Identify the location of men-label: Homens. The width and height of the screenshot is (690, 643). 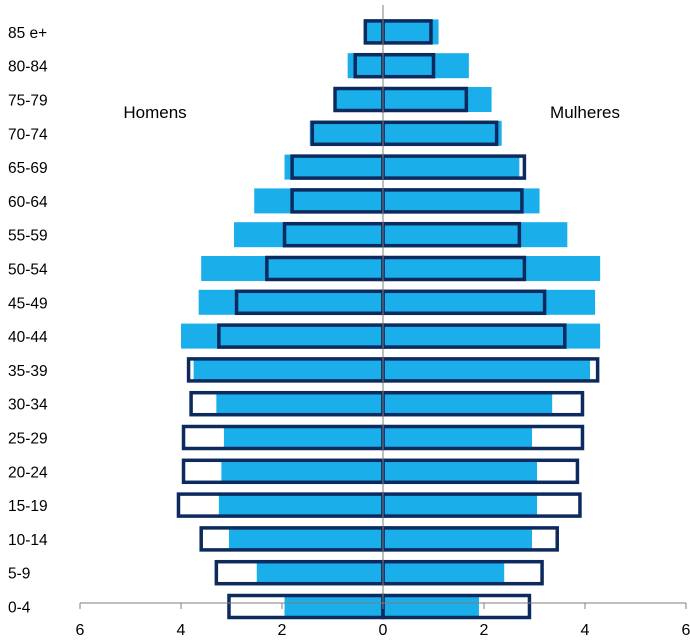
(154, 112).